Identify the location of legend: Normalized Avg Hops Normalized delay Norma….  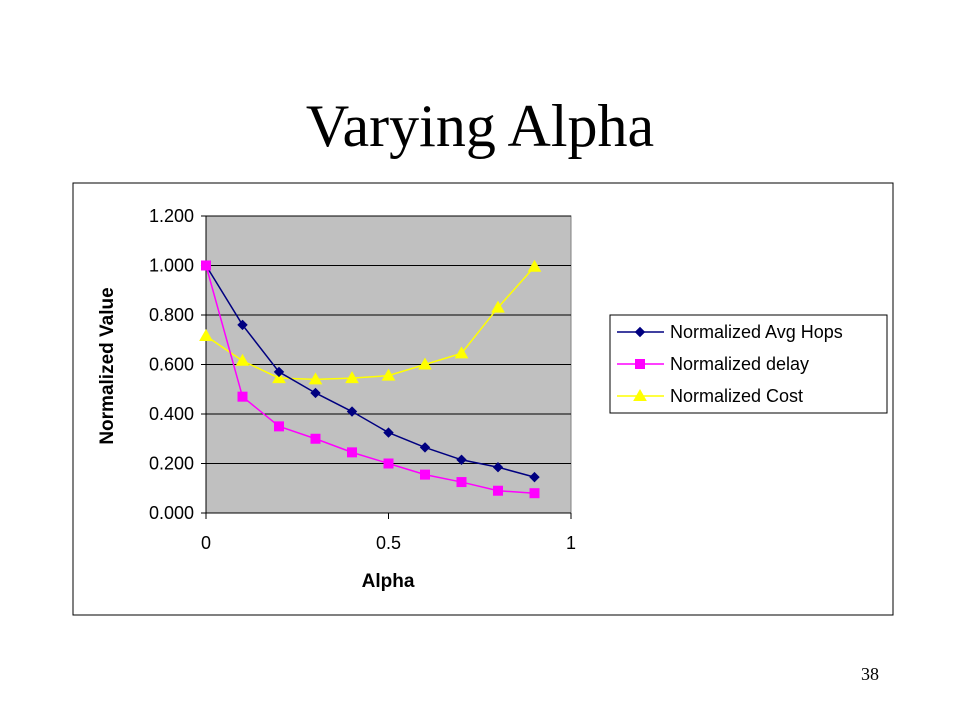
(748, 364).